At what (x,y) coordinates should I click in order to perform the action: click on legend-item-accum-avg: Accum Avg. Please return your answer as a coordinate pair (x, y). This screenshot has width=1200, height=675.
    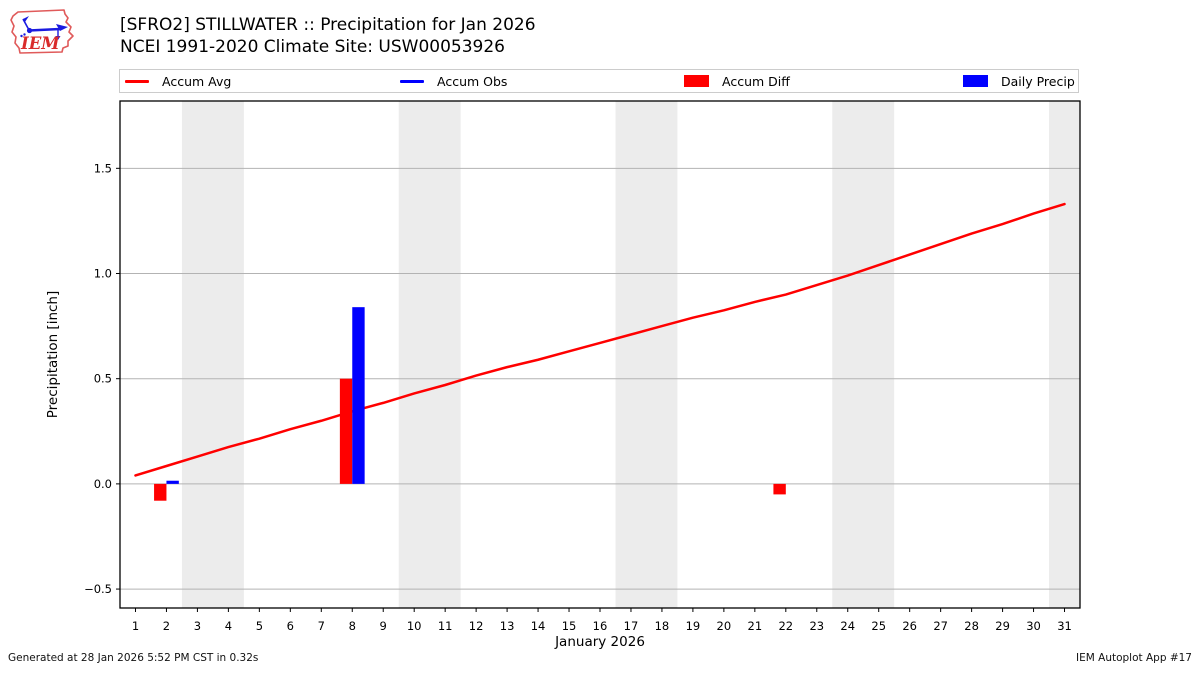
    Looking at the image, I should click on (178, 81).